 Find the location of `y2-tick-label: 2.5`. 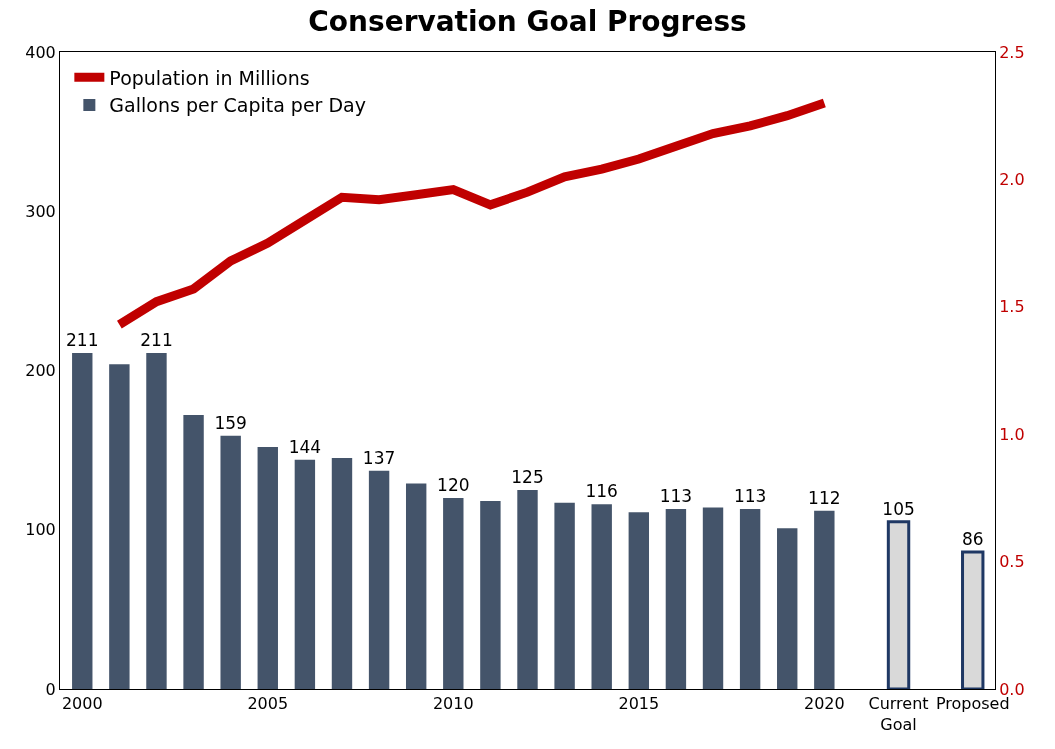

y2-tick-label: 2.5 is located at coordinates (1012, 52).